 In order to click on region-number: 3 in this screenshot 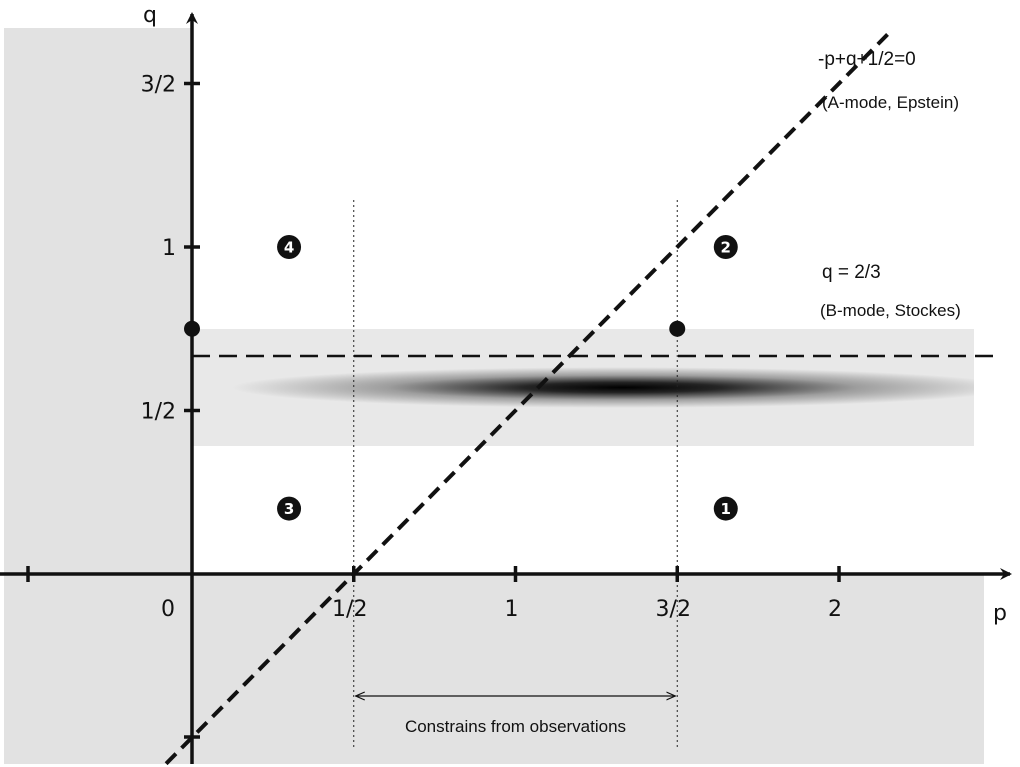, I will do `click(289, 509)`.